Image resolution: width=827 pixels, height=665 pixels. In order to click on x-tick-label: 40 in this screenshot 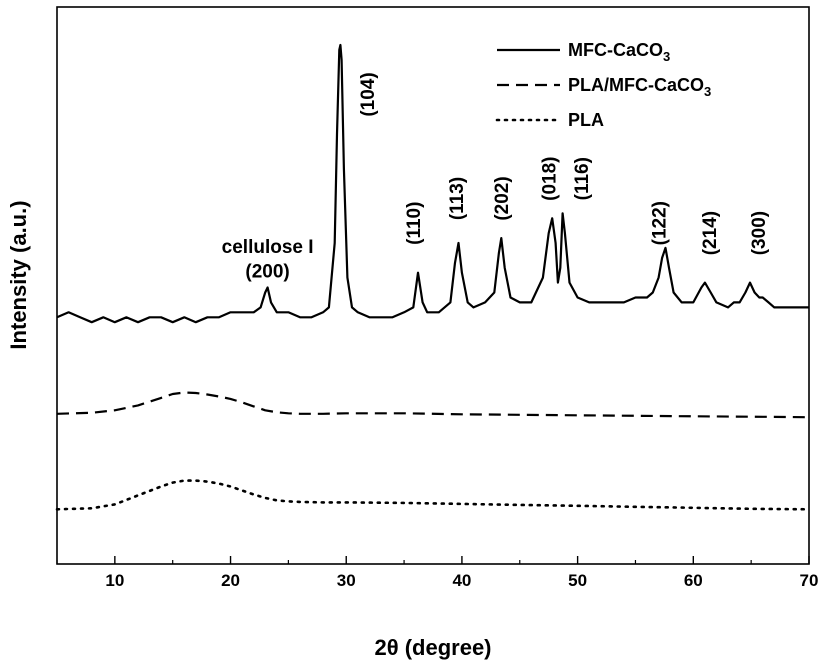, I will do `click(461, 580)`.